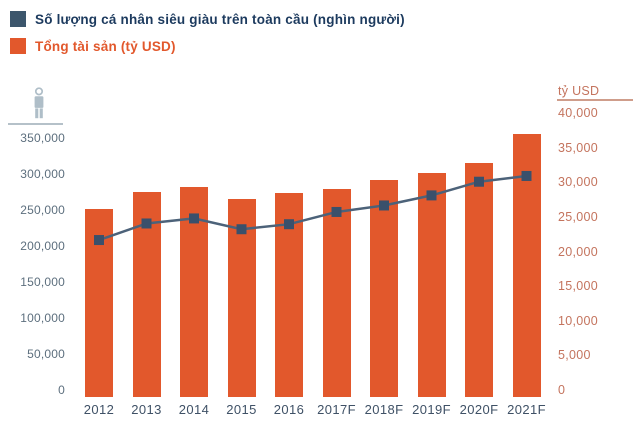 Image resolution: width=640 pixels, height=427 pixels. What do you see at coordinates (384, 409) in the screenshot?
I see `x-axis-label-2018F: 2018F` at bounding box center [384, 409].